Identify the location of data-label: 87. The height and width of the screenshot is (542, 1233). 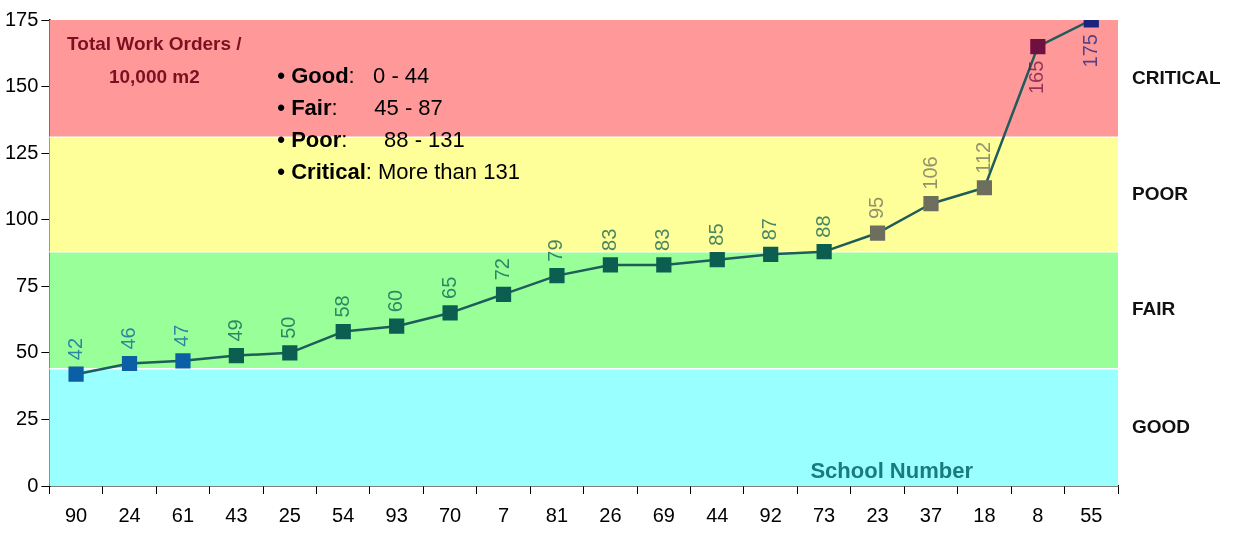
(769, 229).